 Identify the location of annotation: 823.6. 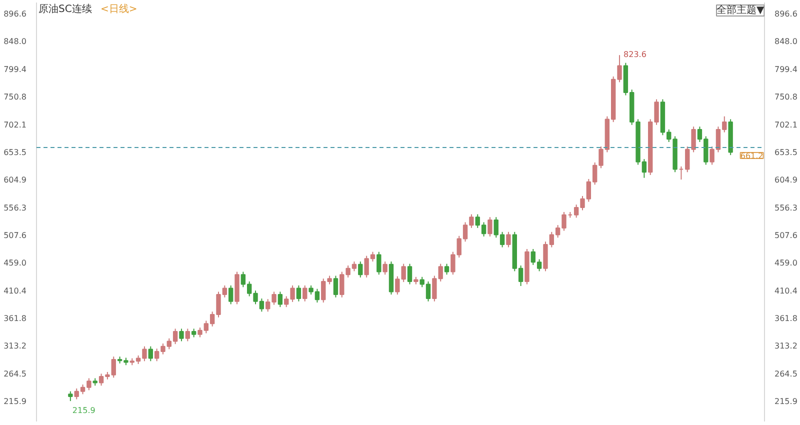
(635, 55).